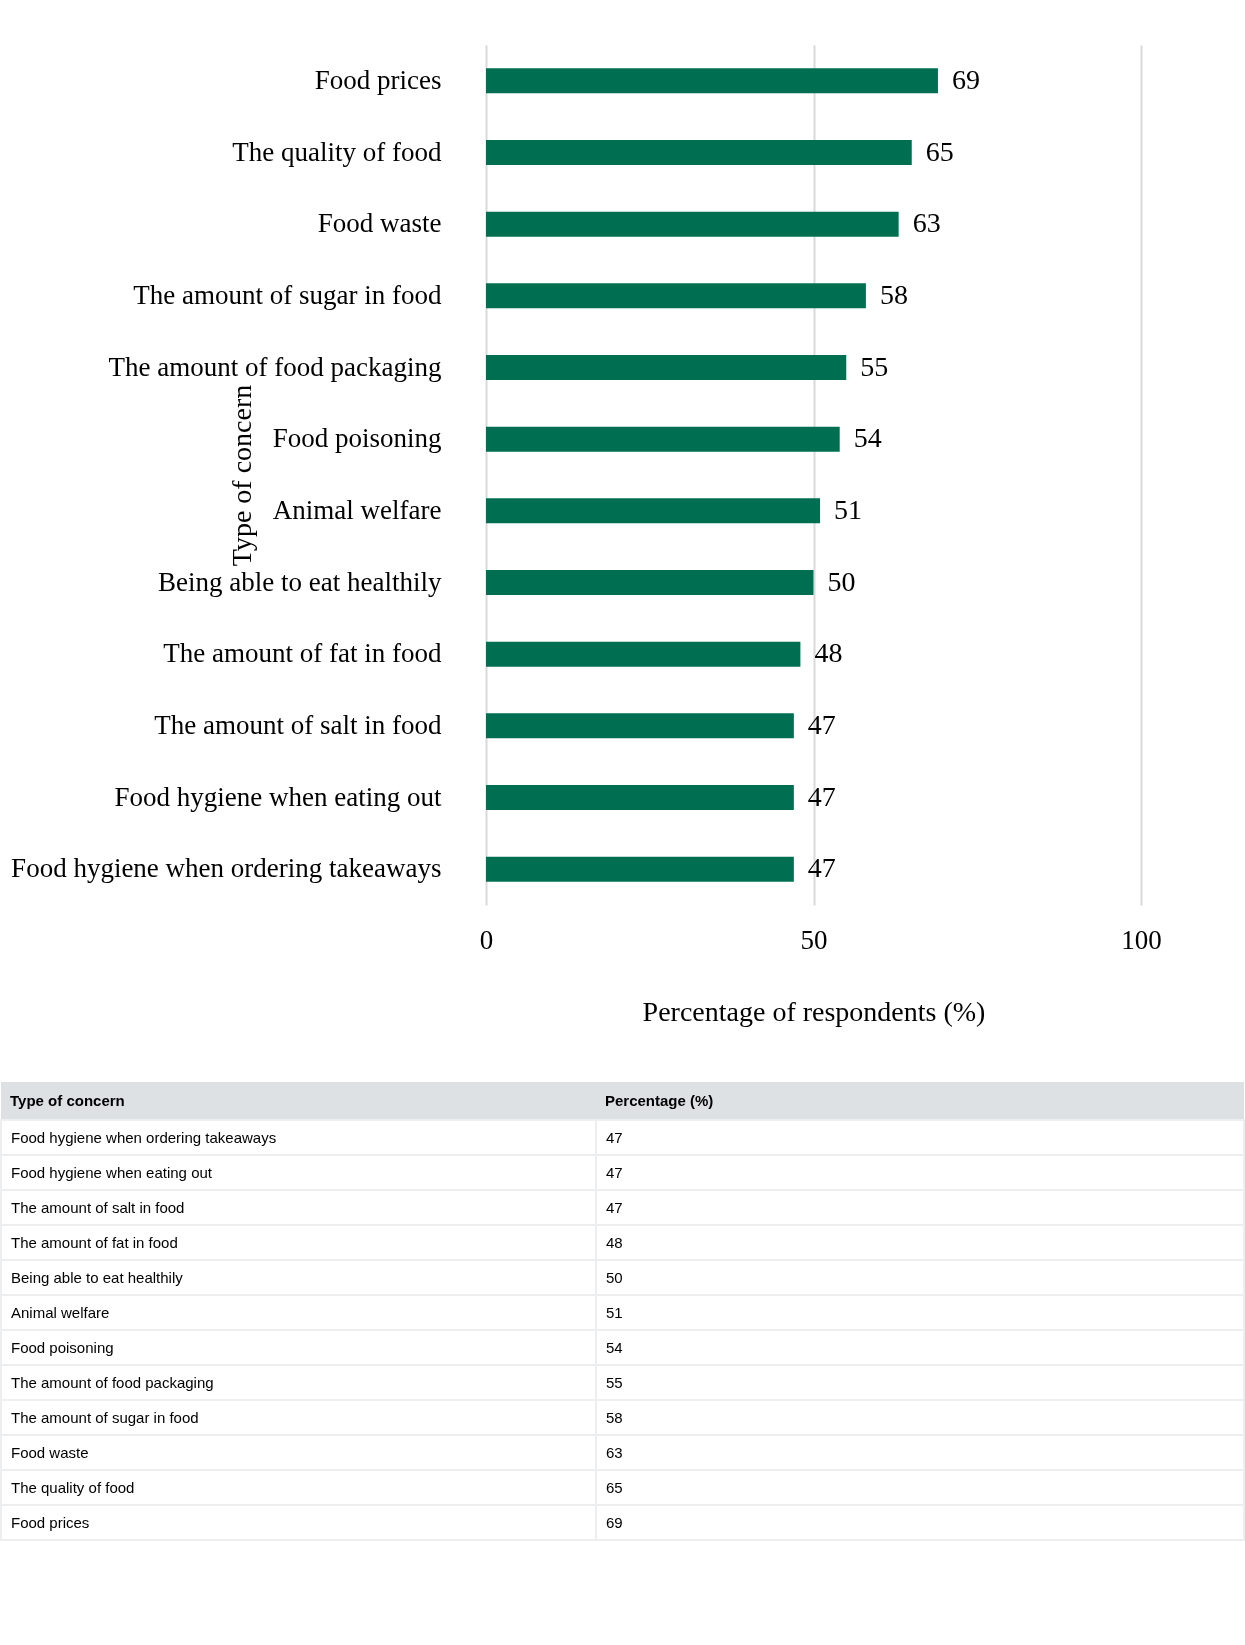 The image size is (1245, 1645). Describe the element at coordinates (379, 223) in the screenshot. I see `y-tick-label: Food waste` at that location.